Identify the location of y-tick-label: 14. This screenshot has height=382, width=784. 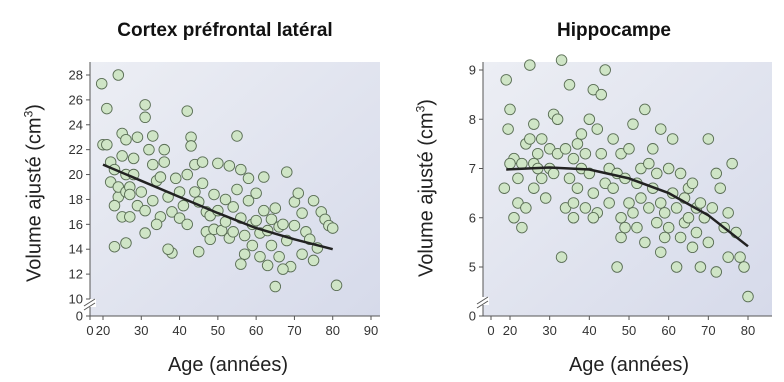
(76, 249).